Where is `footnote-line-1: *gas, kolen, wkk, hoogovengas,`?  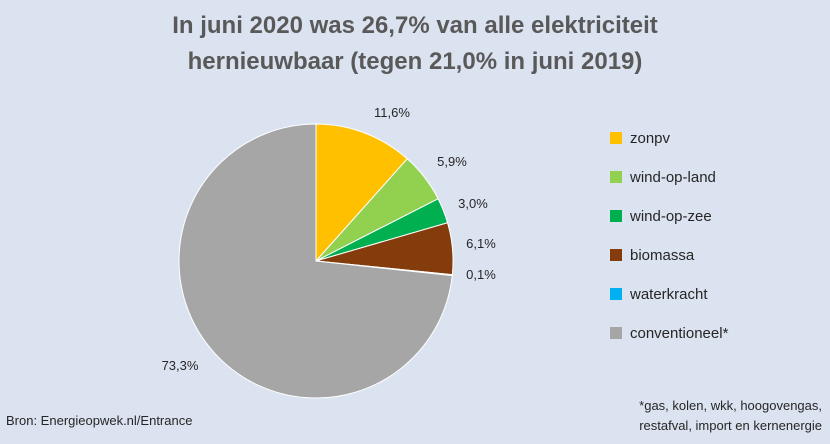 footnote-line-1: *gas, kolen, wkk, hoogovengas, is located at coordinates (730, 405).